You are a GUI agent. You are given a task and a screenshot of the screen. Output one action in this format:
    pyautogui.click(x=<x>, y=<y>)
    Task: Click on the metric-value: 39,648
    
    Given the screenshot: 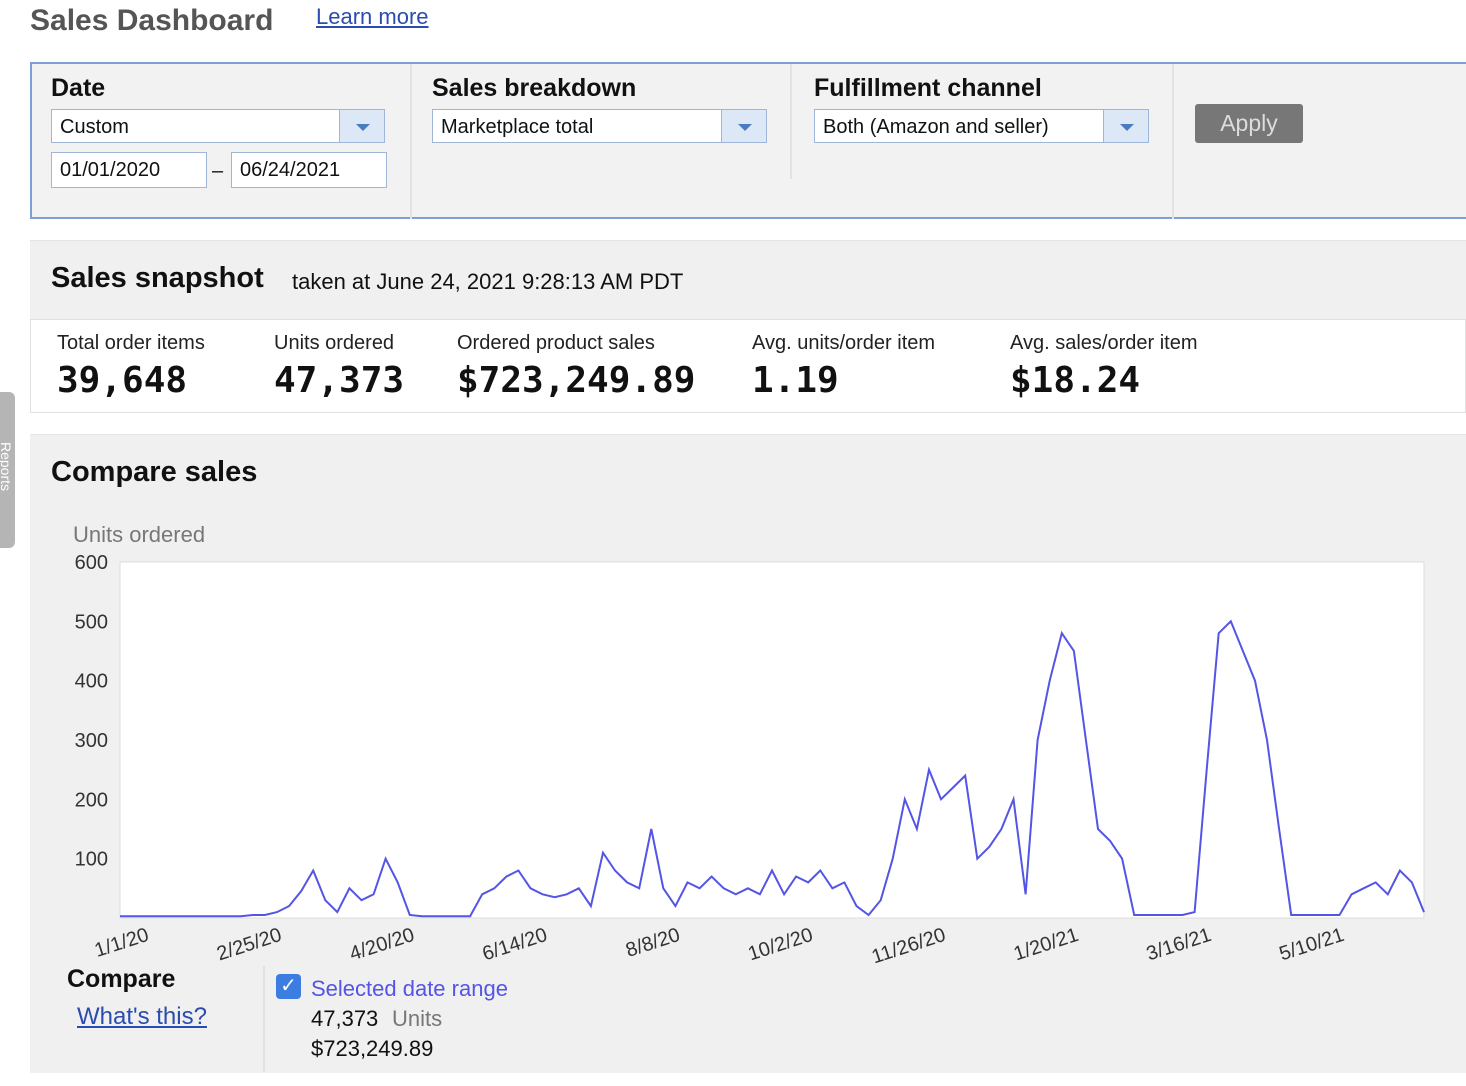 What is the action you would take?
    pyautogui.click(x=122, y=380)
    